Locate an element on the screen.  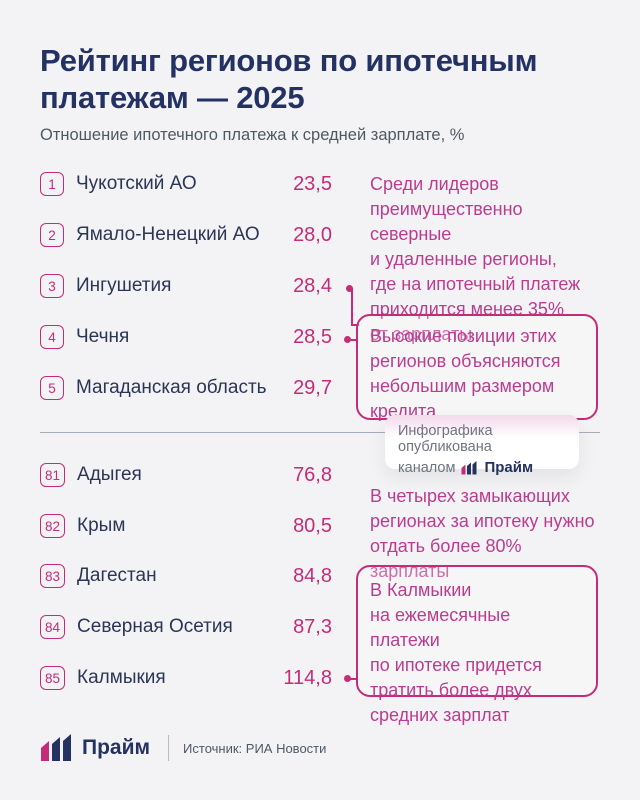
infographic-credit-card: Инфографика опубликована каналом Прайм is located at coordinates (482, 445).